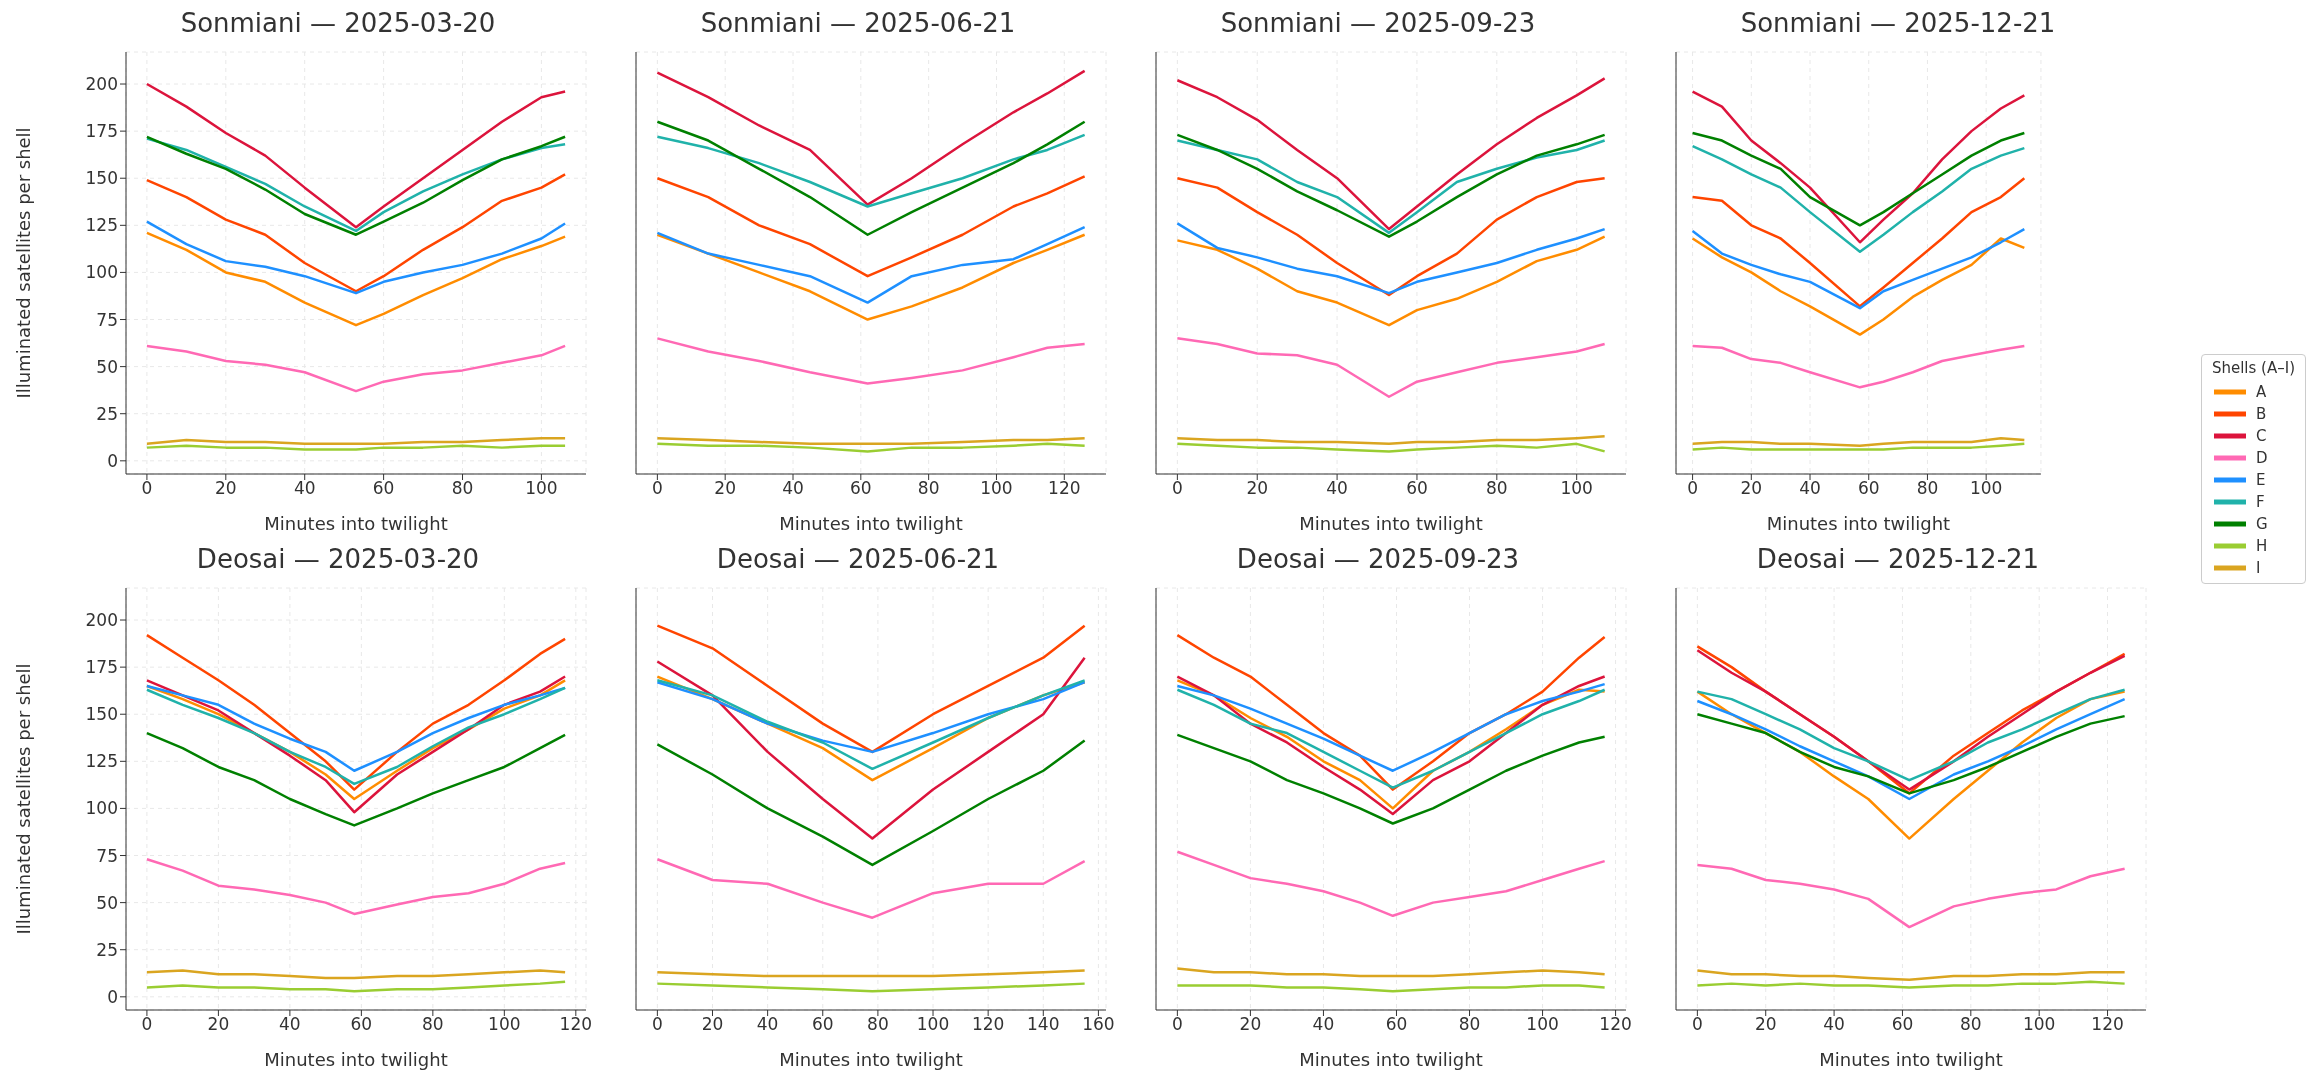 The height and width of the screenshot is (1079, 2310). Describe the element at coordinates (858, 24) in the screenshot. I see `chart-title: Sonmiani — 2025-06-21` at that location.